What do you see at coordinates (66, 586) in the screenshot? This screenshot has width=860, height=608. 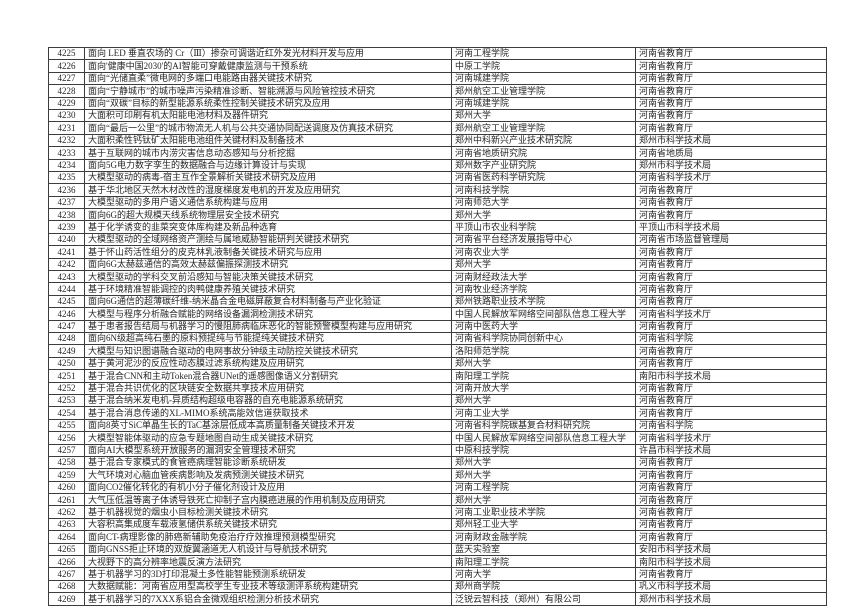 I see `project-id-cell: 4268` at bounding box center [66, 586].